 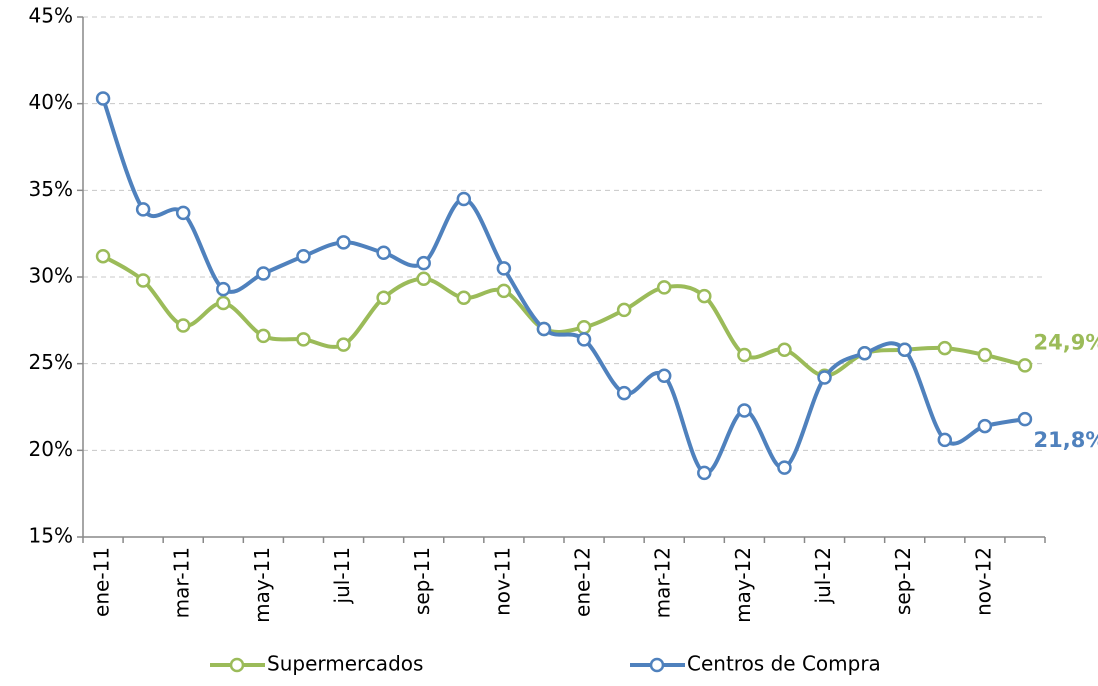 What do you see at coordinates (502, 581) in the screenshot?
I see `x-tick-label: nov-11` at bounding box center [502, 581].